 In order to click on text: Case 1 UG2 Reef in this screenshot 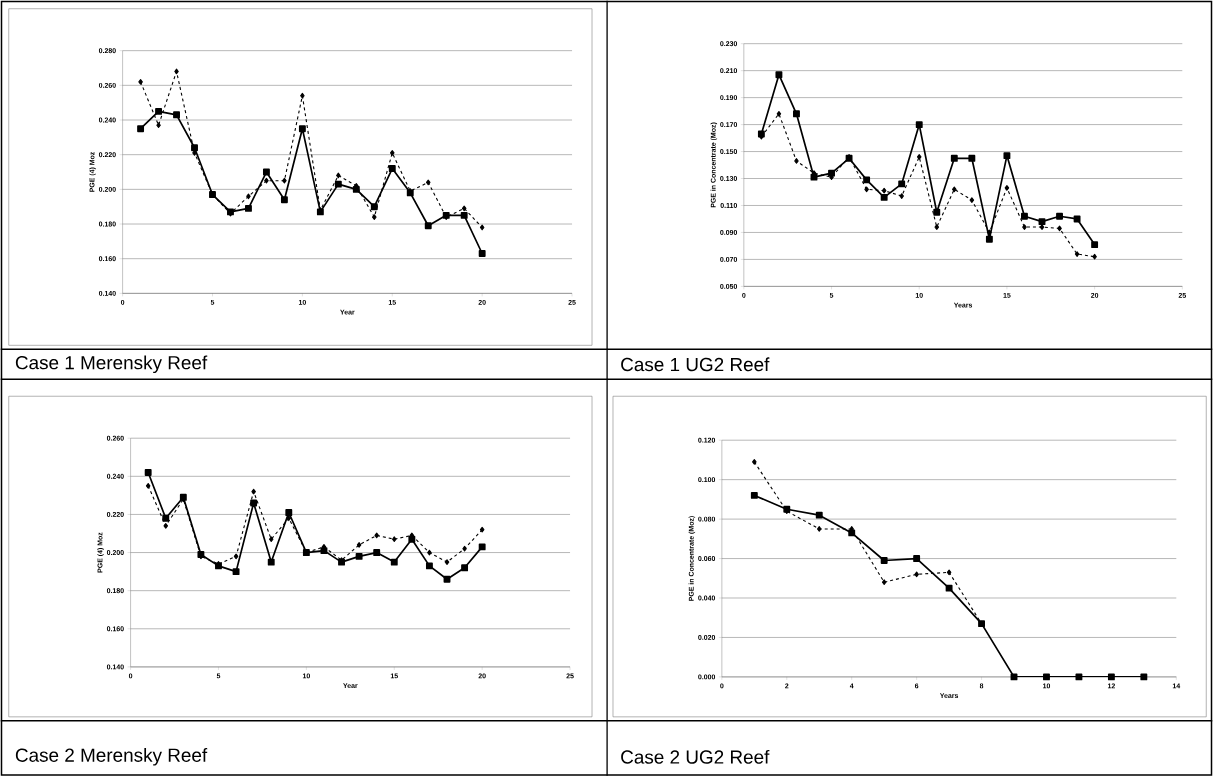, I will do `click(695, 364)`.